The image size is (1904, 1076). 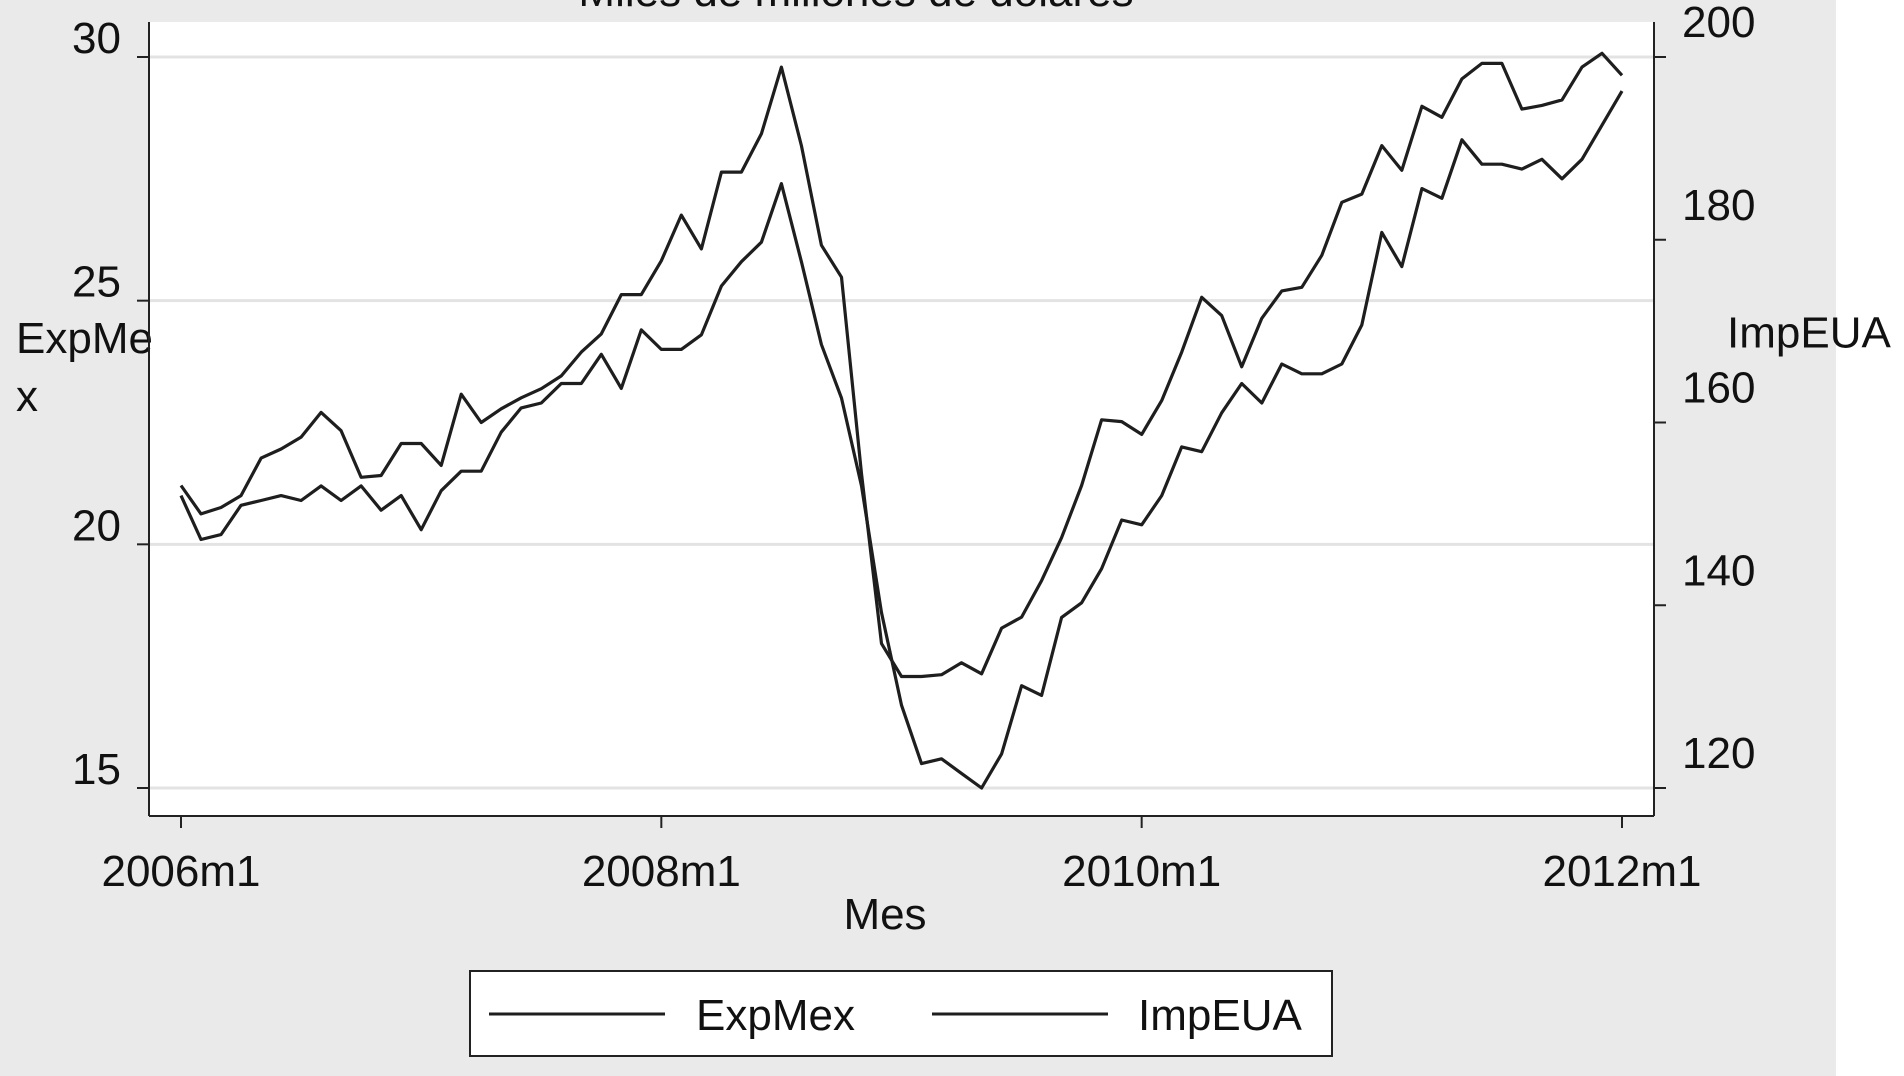 What do you see at coordinates (96, 38) in the screenshot?
I see `y-tick-label: 30` at bounding box center [96, 38].